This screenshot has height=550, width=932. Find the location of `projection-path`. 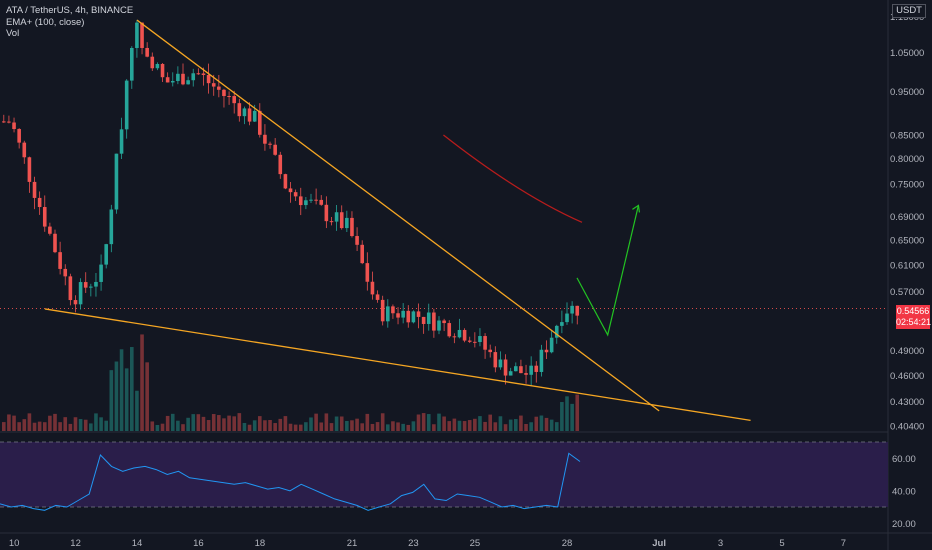

projection-path is located at coordinates (608, 271).